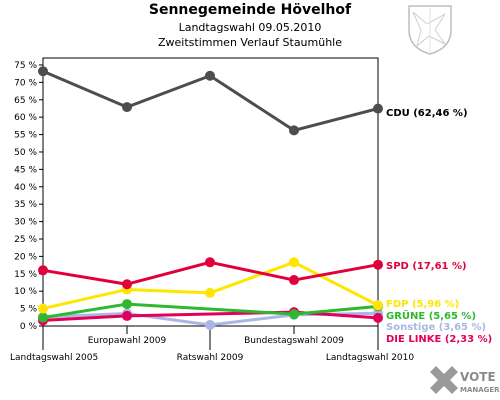 The height and width of the screenshot is (400, 500). What do you see at coordinates (25, 257) in the screenshot?
I see `y-tick-label: 20 %` at bounding box center [25, 257].